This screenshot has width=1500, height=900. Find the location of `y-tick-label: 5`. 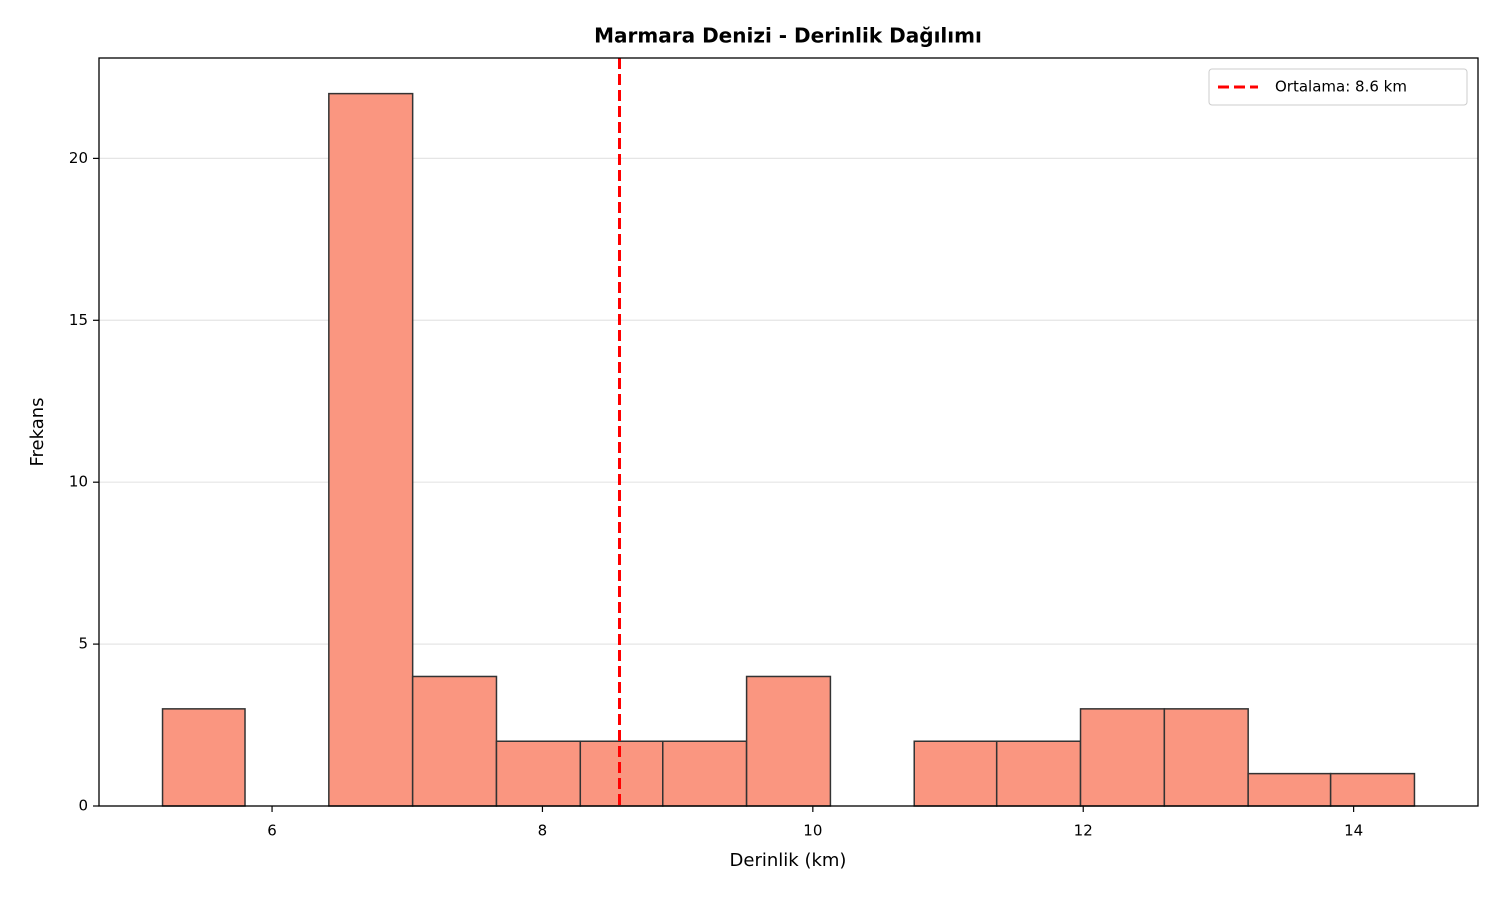

y-tick-label: 5 is located at coordinates (83, 644).